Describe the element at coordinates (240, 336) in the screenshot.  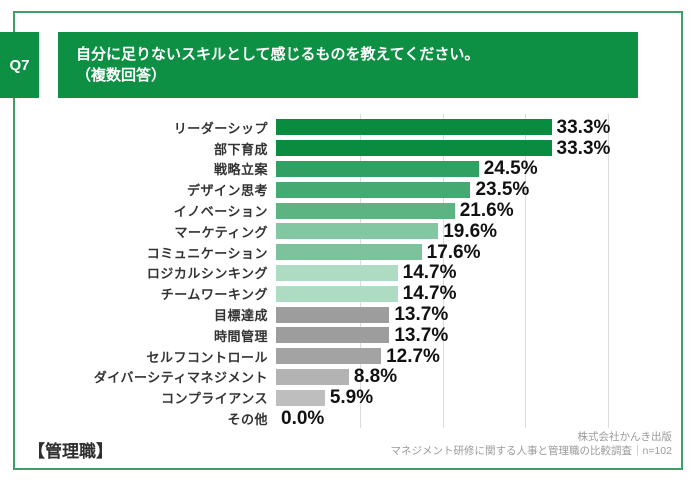
I see `category-label: 時間管理` at that location.